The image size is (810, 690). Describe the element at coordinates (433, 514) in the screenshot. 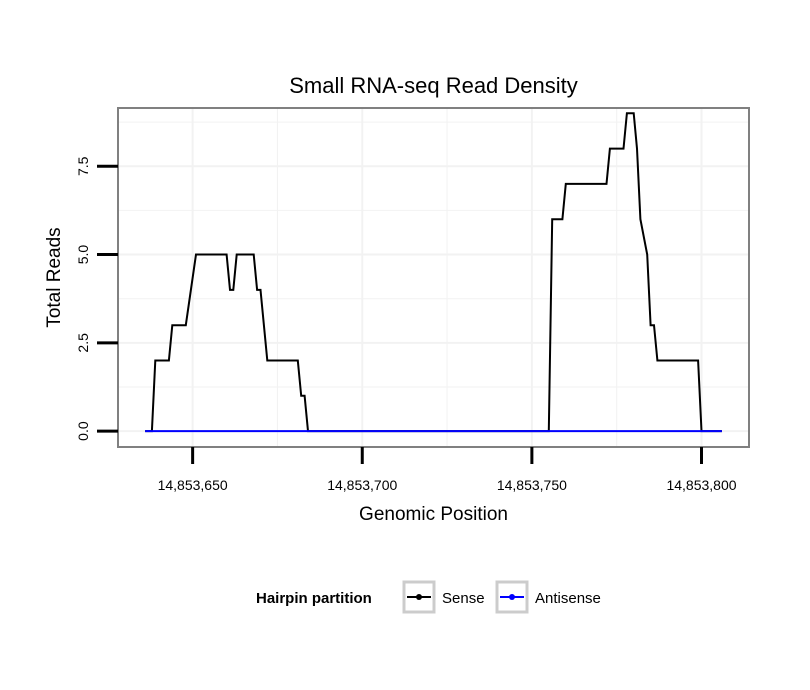

I see `x-axis-title: Genomic Position` at that location.